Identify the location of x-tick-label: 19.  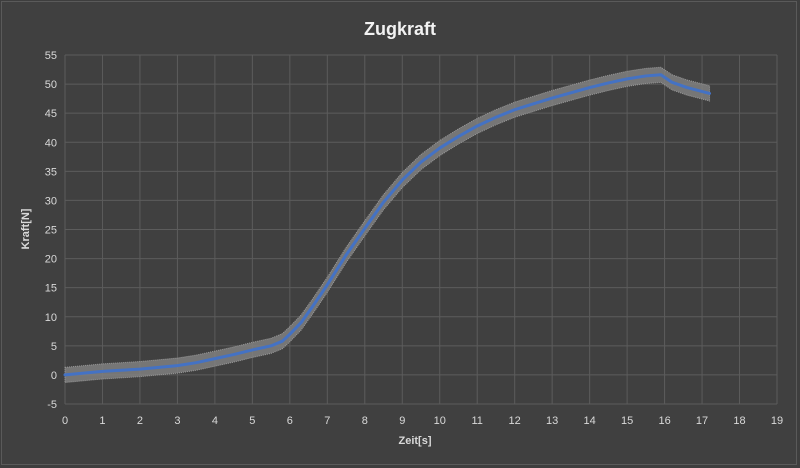
(777, 421).